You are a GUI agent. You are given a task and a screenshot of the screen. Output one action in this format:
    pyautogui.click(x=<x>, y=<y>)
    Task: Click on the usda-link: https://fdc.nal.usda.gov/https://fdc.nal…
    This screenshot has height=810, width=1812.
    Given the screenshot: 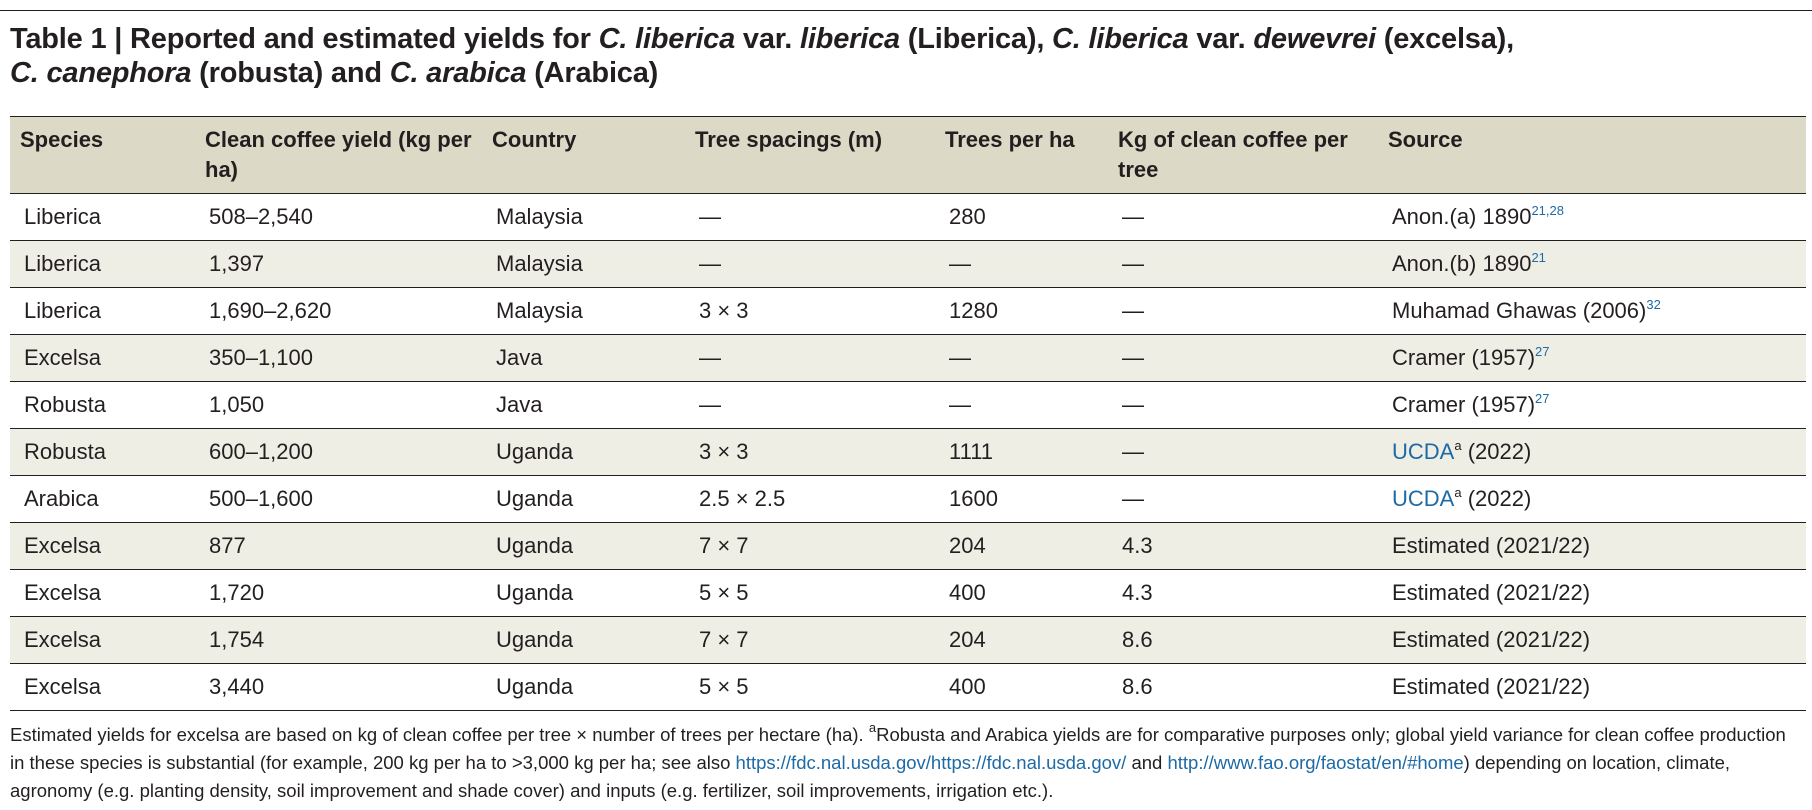 What is the action you would take?
    pyautogui.click(x=931, y=762)
    